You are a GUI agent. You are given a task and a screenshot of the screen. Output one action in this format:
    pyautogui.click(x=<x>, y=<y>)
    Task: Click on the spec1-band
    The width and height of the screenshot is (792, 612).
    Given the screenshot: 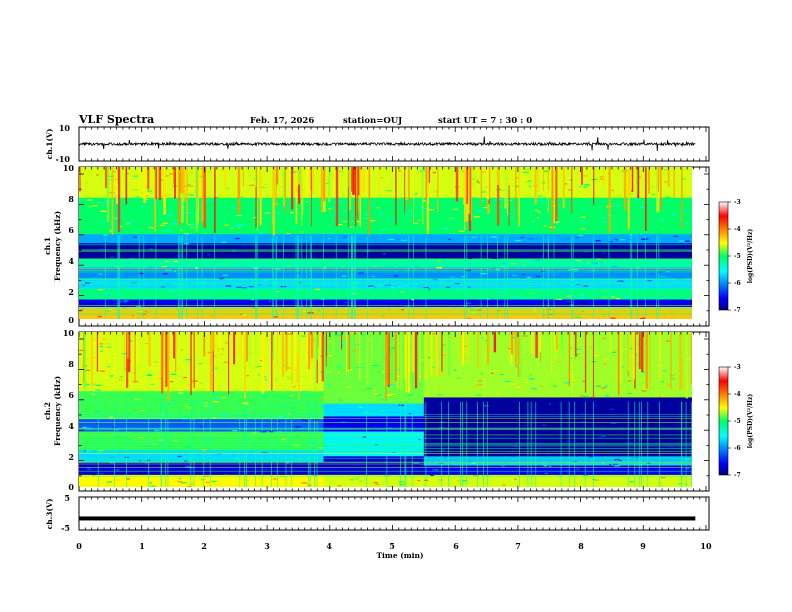 What is the action you would take?
    pyautogui.click(x=385, y=283)
    